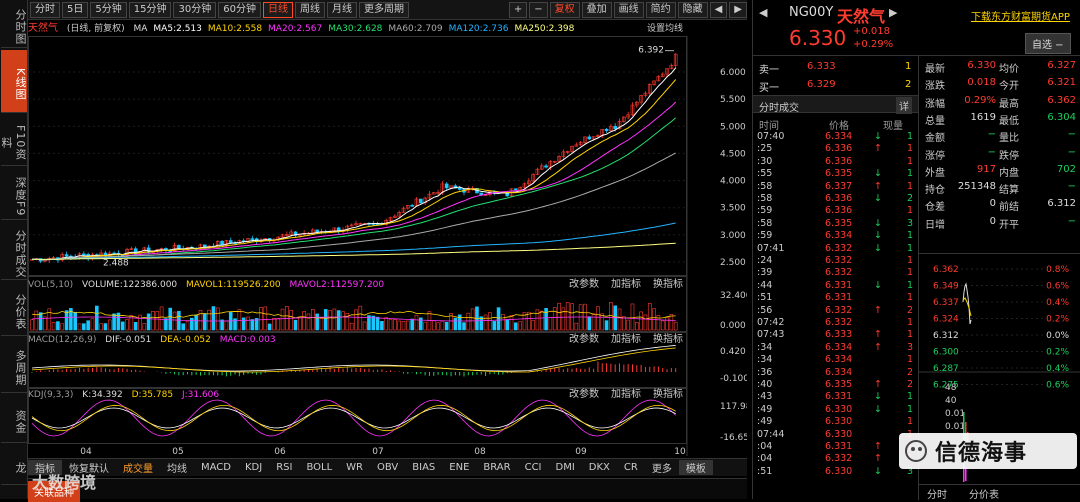 Image resolution: width=1080 pixels, height=502 pixels. I want to click on indicator-tab-10: BIAS, so click(424, 467).